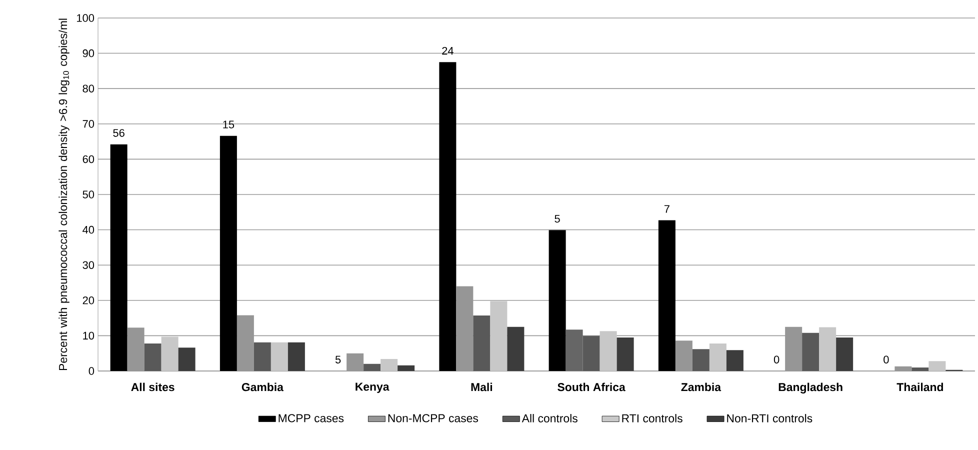 This screenshot has height=450, width=978. Describe the element at coordinates (88, 230) in the screenshot. I see `y-tick-label: 40` at that location.